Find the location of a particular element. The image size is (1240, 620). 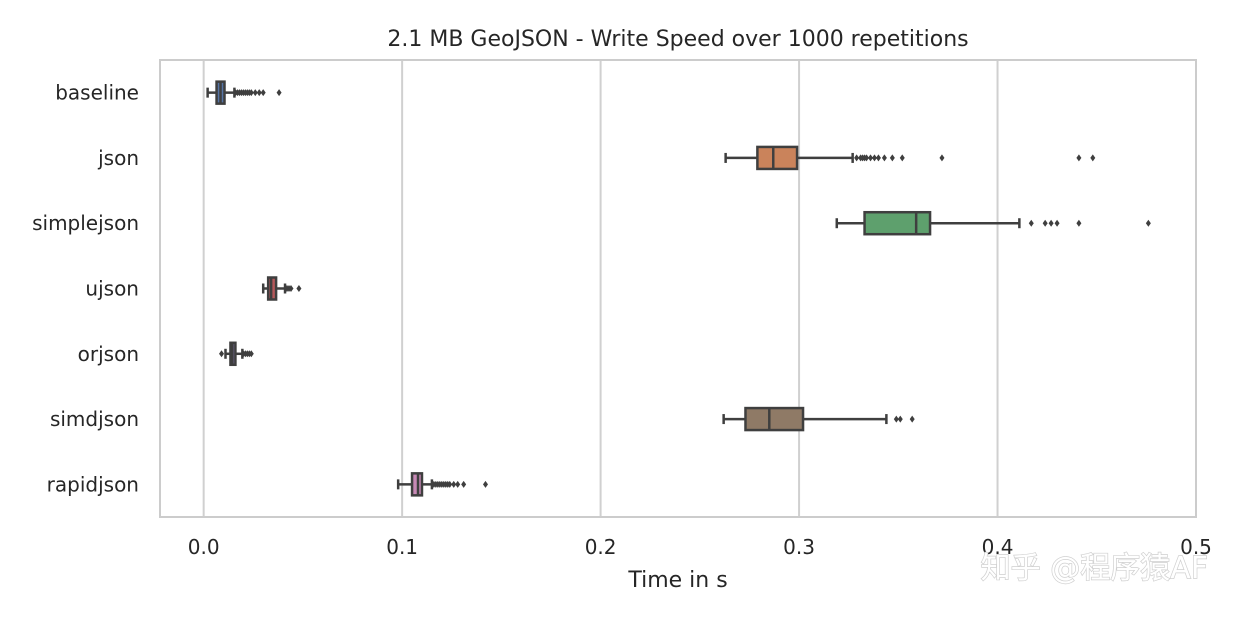

box-json is located at coordinates (910, 158).